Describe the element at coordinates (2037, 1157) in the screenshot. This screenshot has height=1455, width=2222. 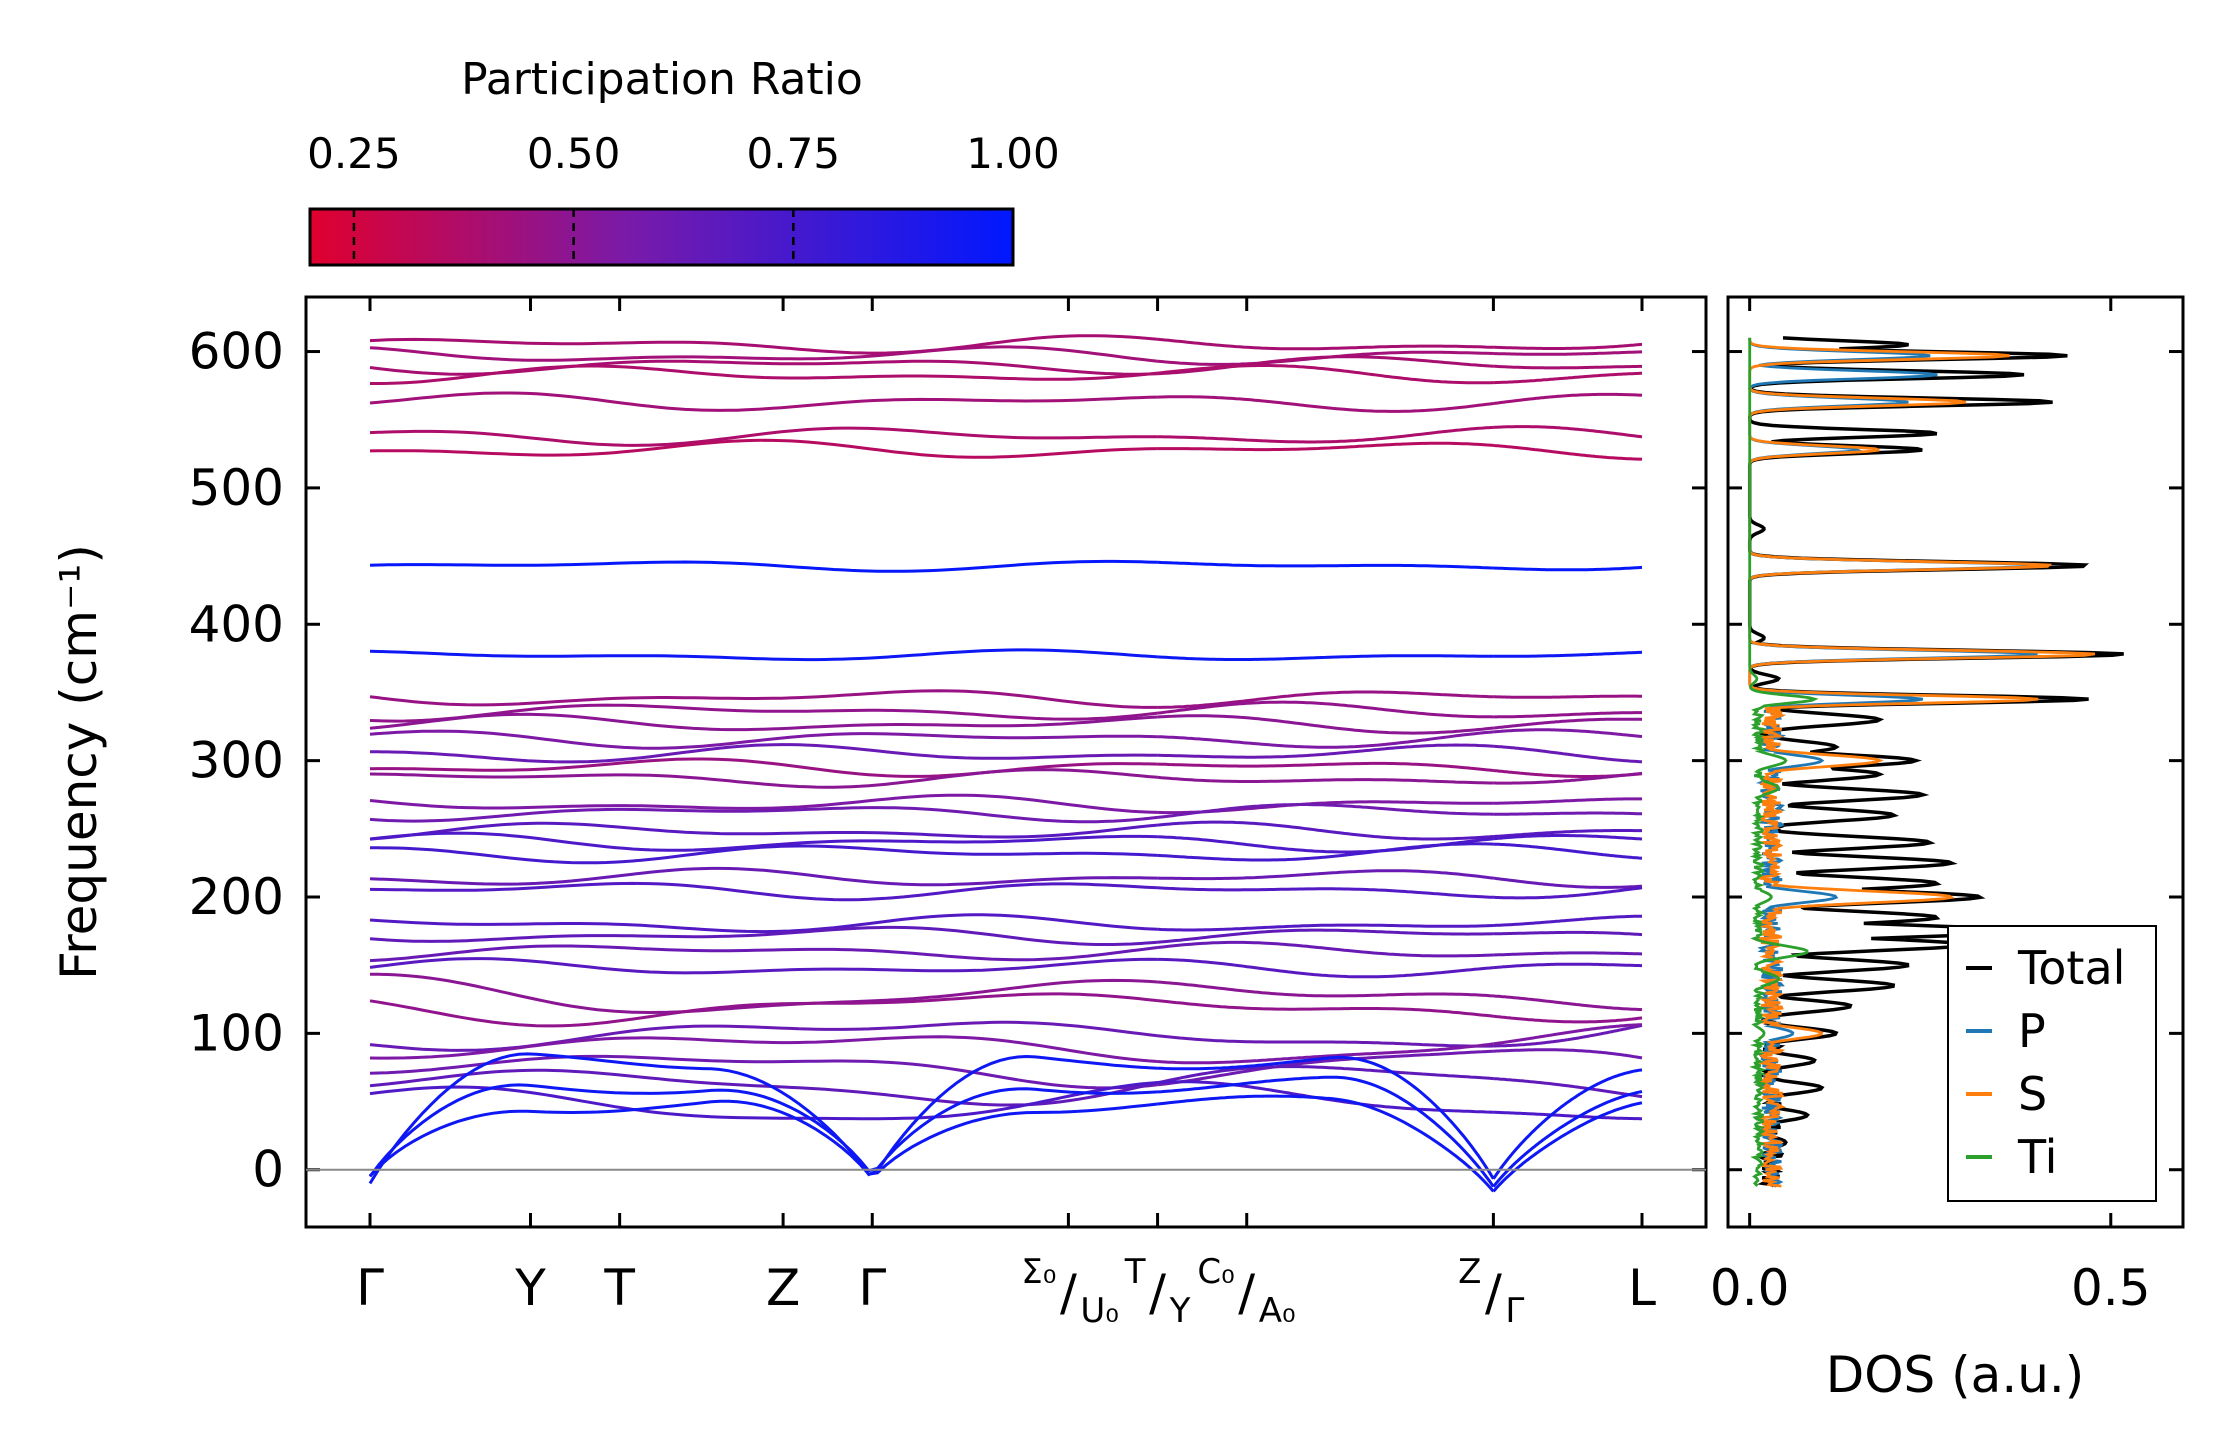
I see `legend-label: Ti` at that location.